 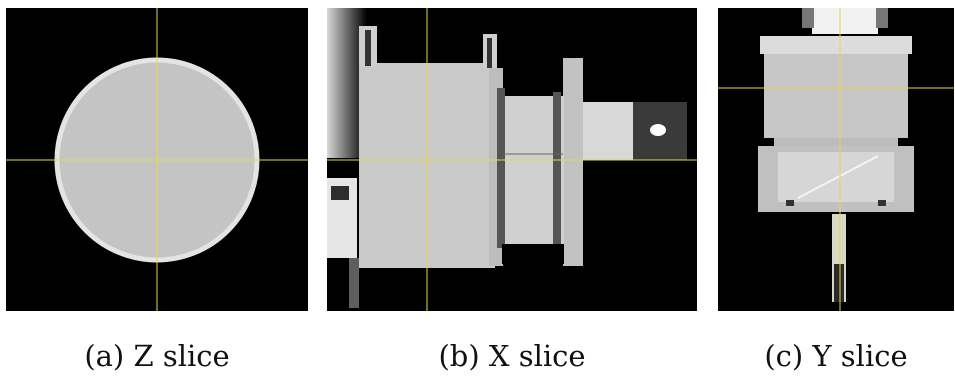 What do you see at coordinates (512, 356) in the screenshot?
I see `caption-x-slice: (b) X slice` at bounding box center [512, 356].